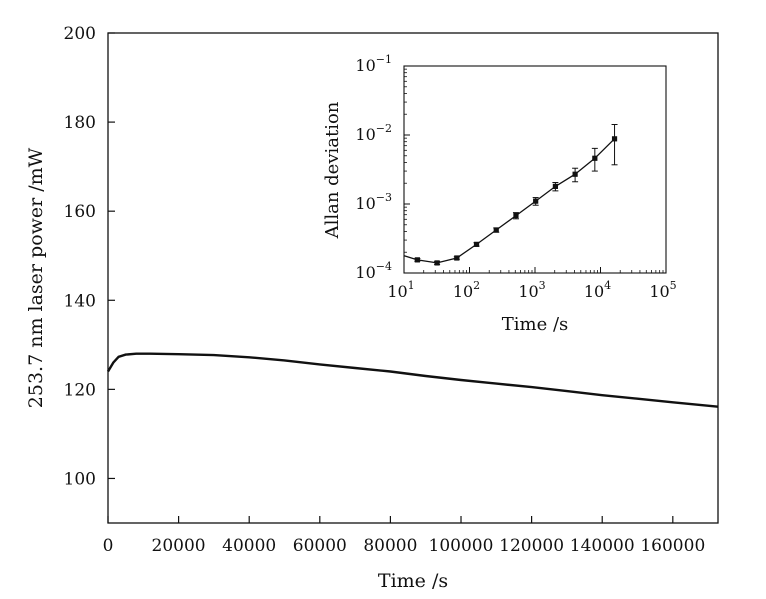  I want to click on allan-deviation-points, so click(516, 194).